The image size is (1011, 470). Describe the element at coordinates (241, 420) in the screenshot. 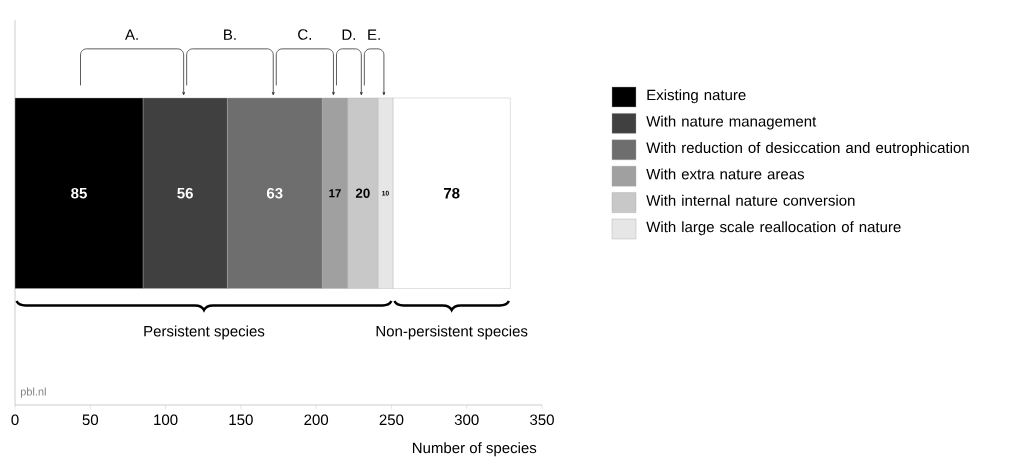

I see `x-tick-label: 150` at that location.